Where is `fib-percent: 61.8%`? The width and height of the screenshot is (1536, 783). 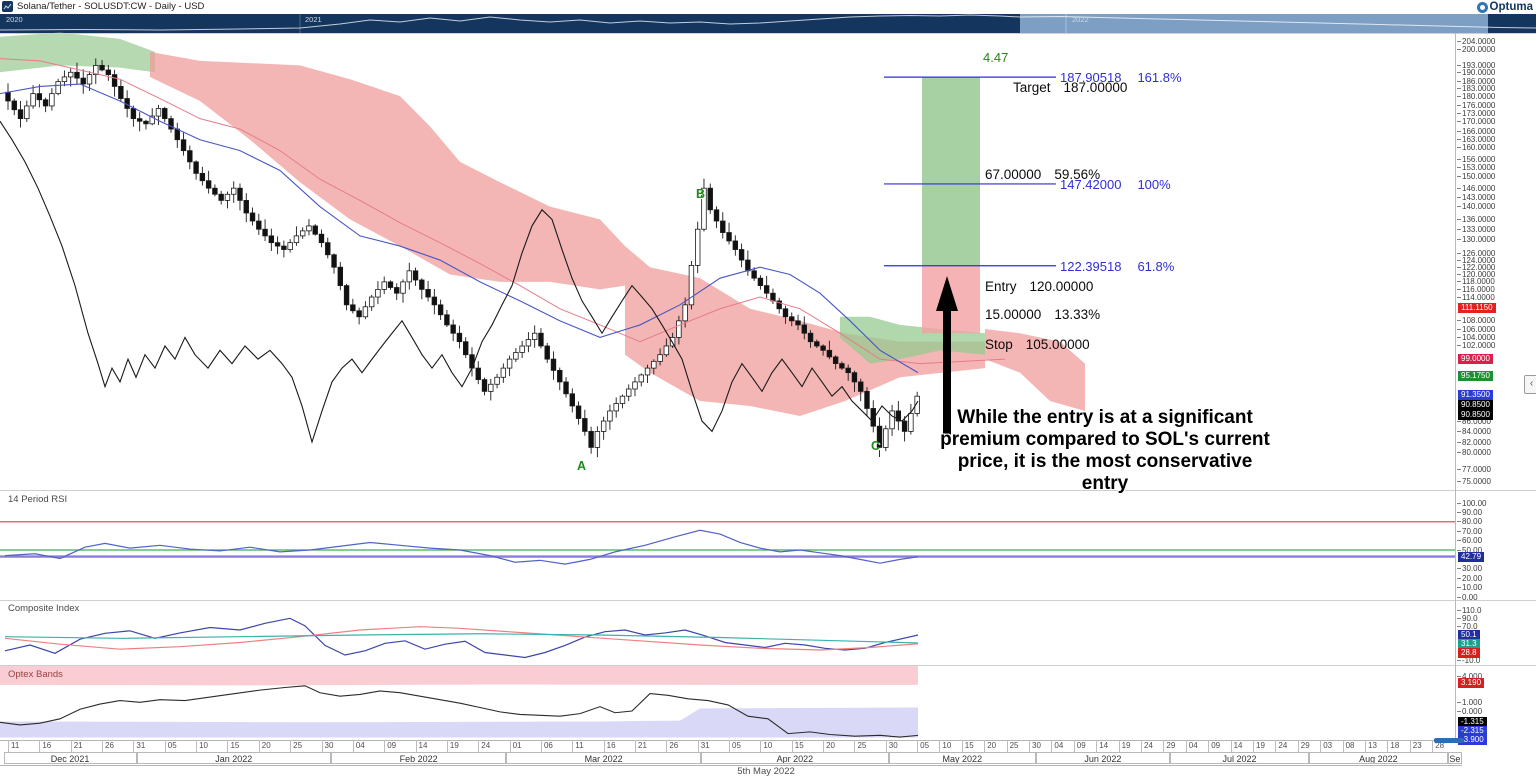 fib-percent: 61.8% is located at coordinates (1156, 266).